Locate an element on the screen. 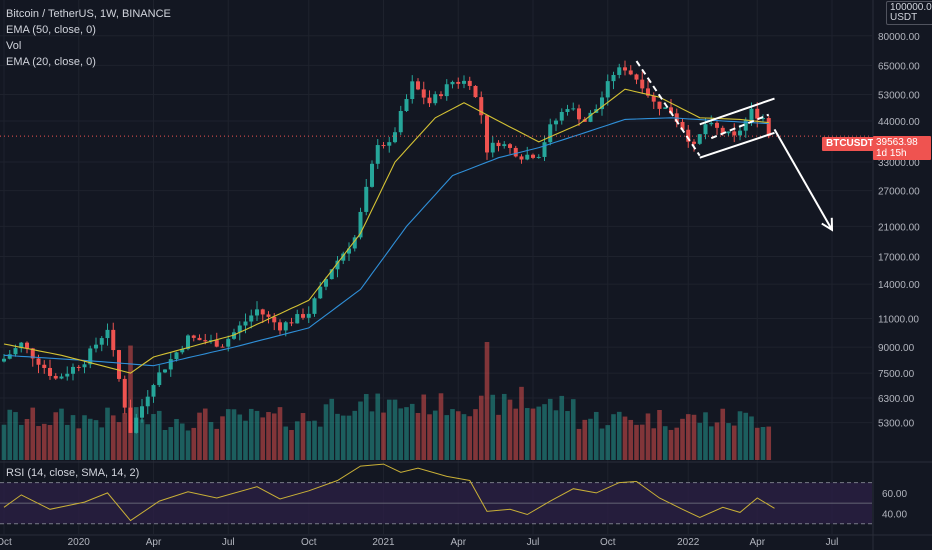 Image resolution: width=932 pixels, height=550 pixels. price-tick-label: 27000.00 is located at coordinates (899, 192).